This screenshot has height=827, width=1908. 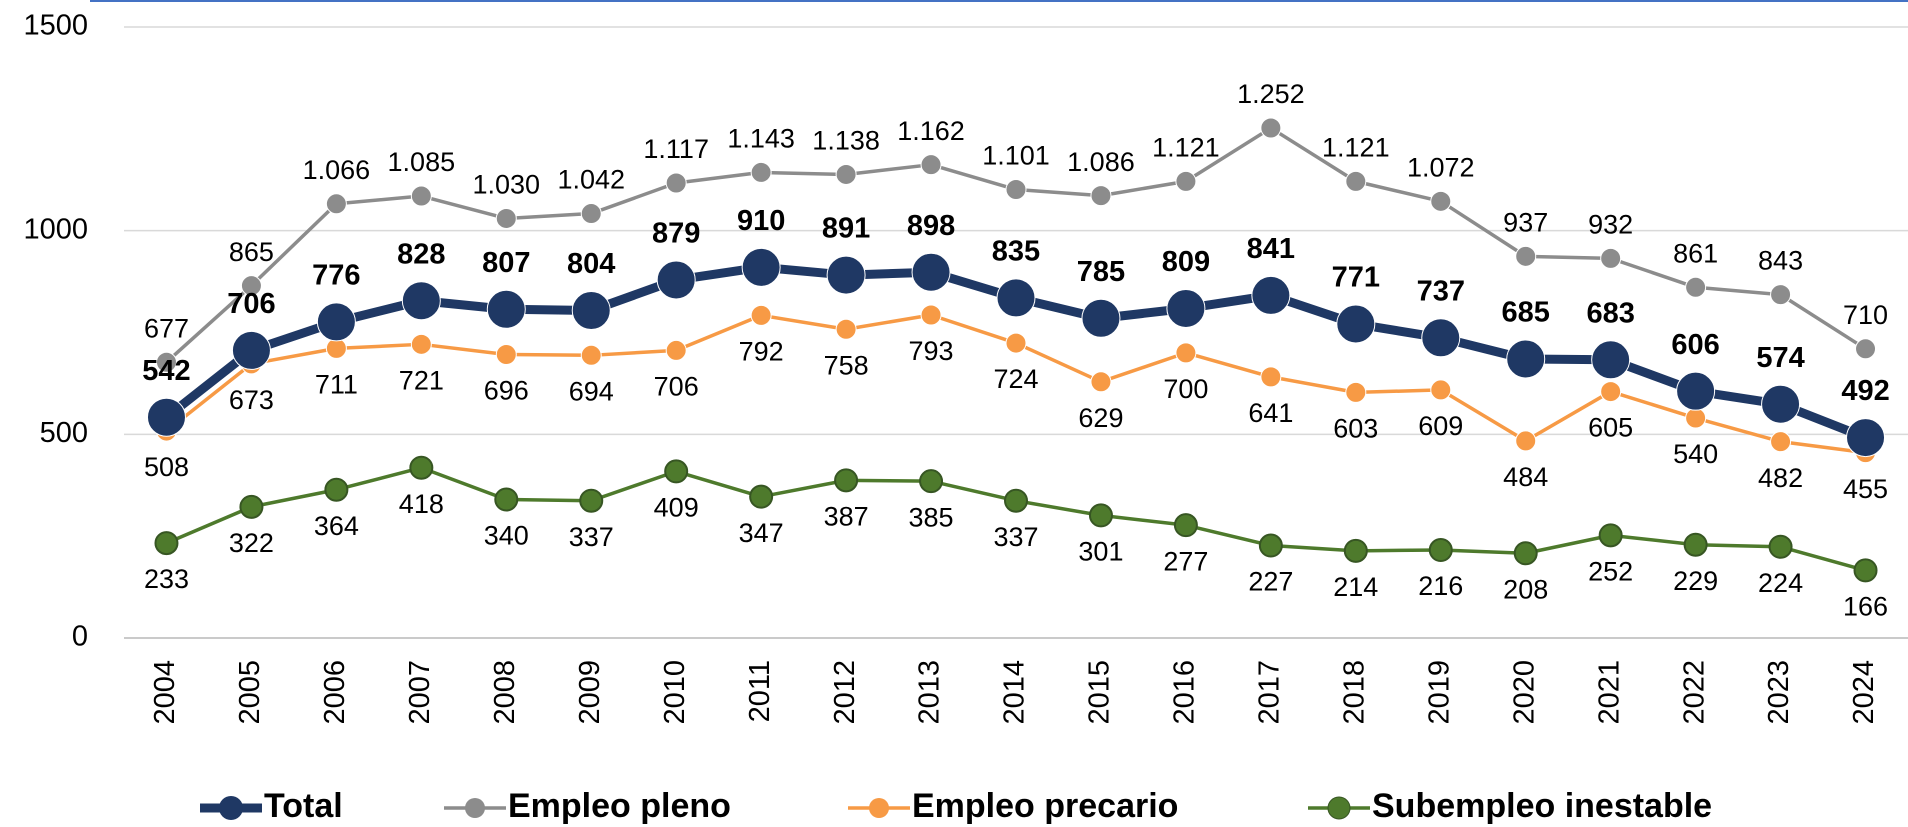 What do you see at coordinates (1524, 692) in the screenshot?
I see `x-tick-label: 2020` at bounding box center [1524, 692].